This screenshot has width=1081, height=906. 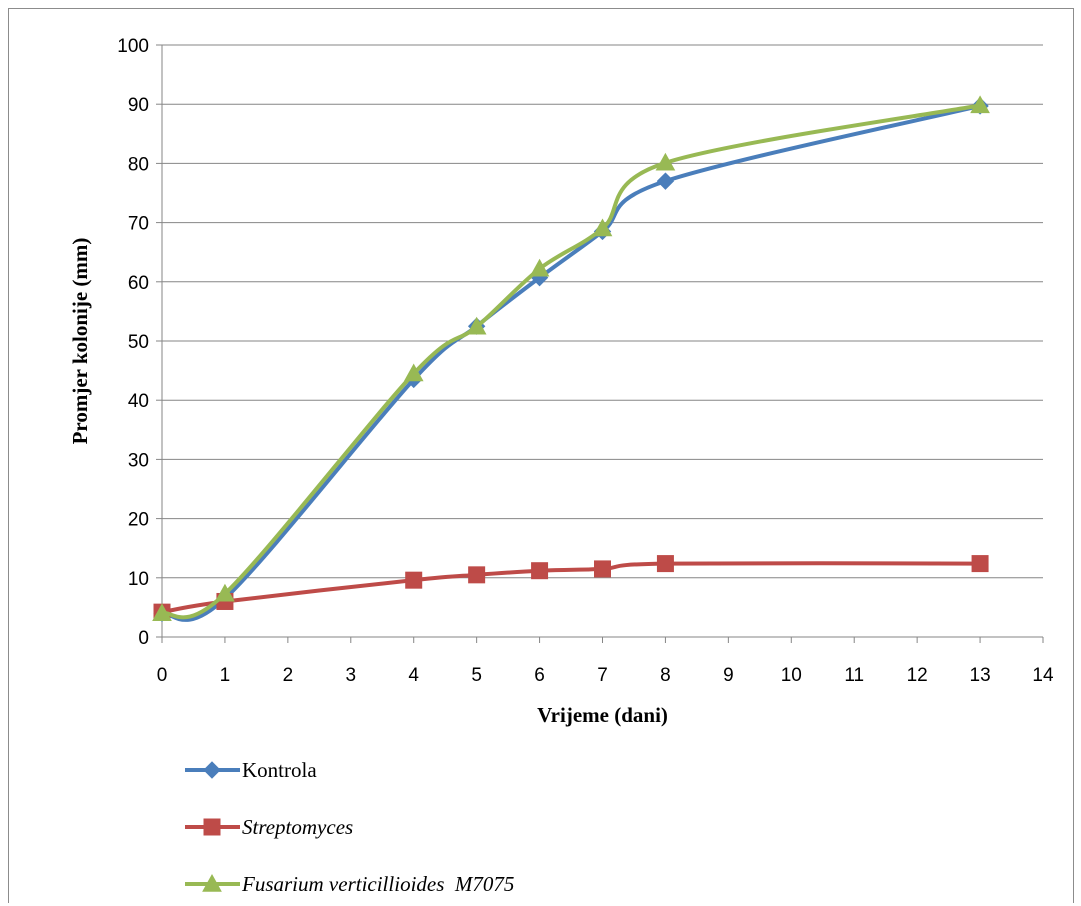 I want to click on x-tick-label: 3, so click(x=350, y=675).